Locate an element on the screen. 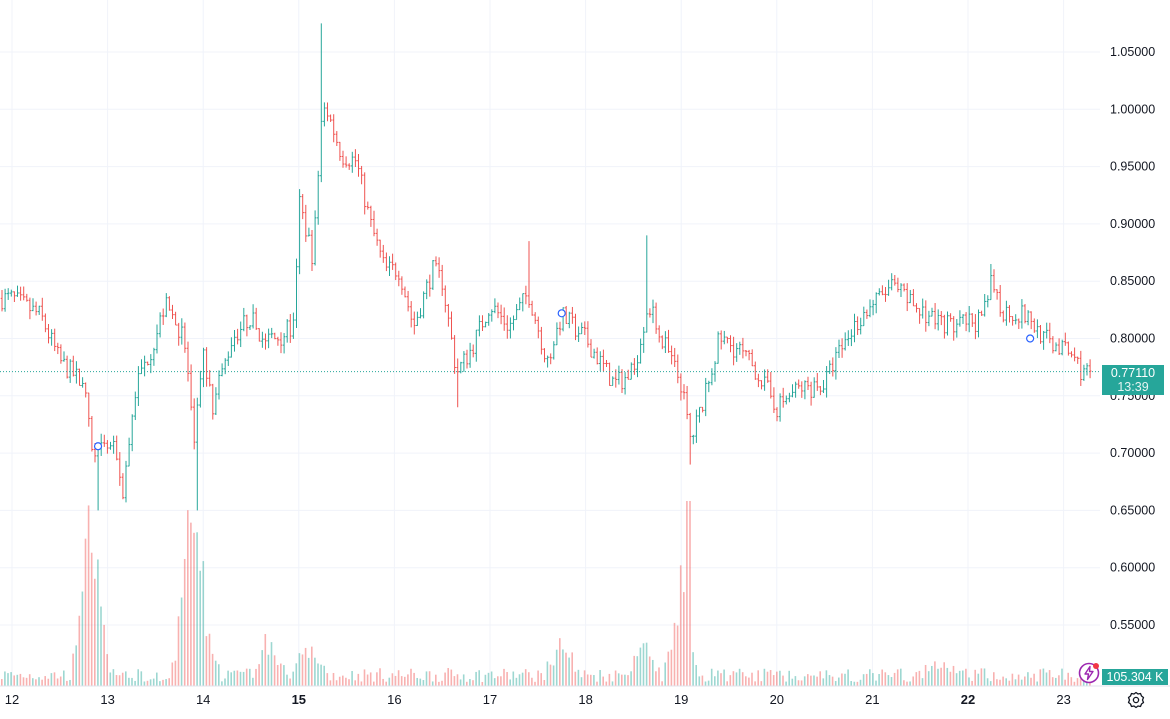  flash-icon is located at coordinates (1089, 673).